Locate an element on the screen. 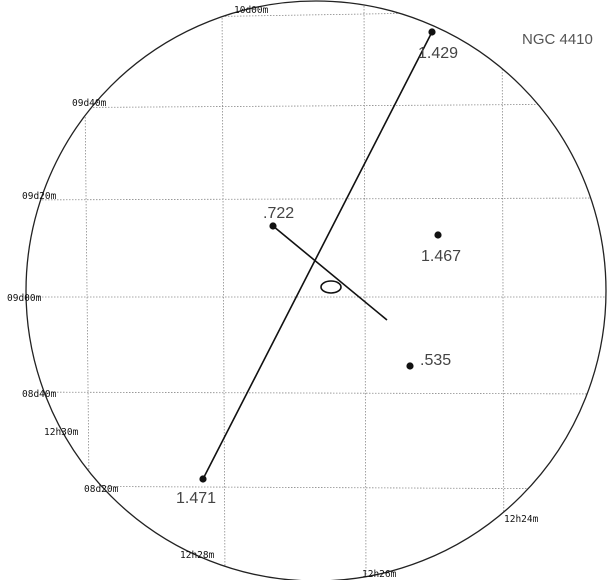 The height and width of the screenshot is (580, 610). dec-label-09d20m: 09d20m is located at coordinates (39, 196).